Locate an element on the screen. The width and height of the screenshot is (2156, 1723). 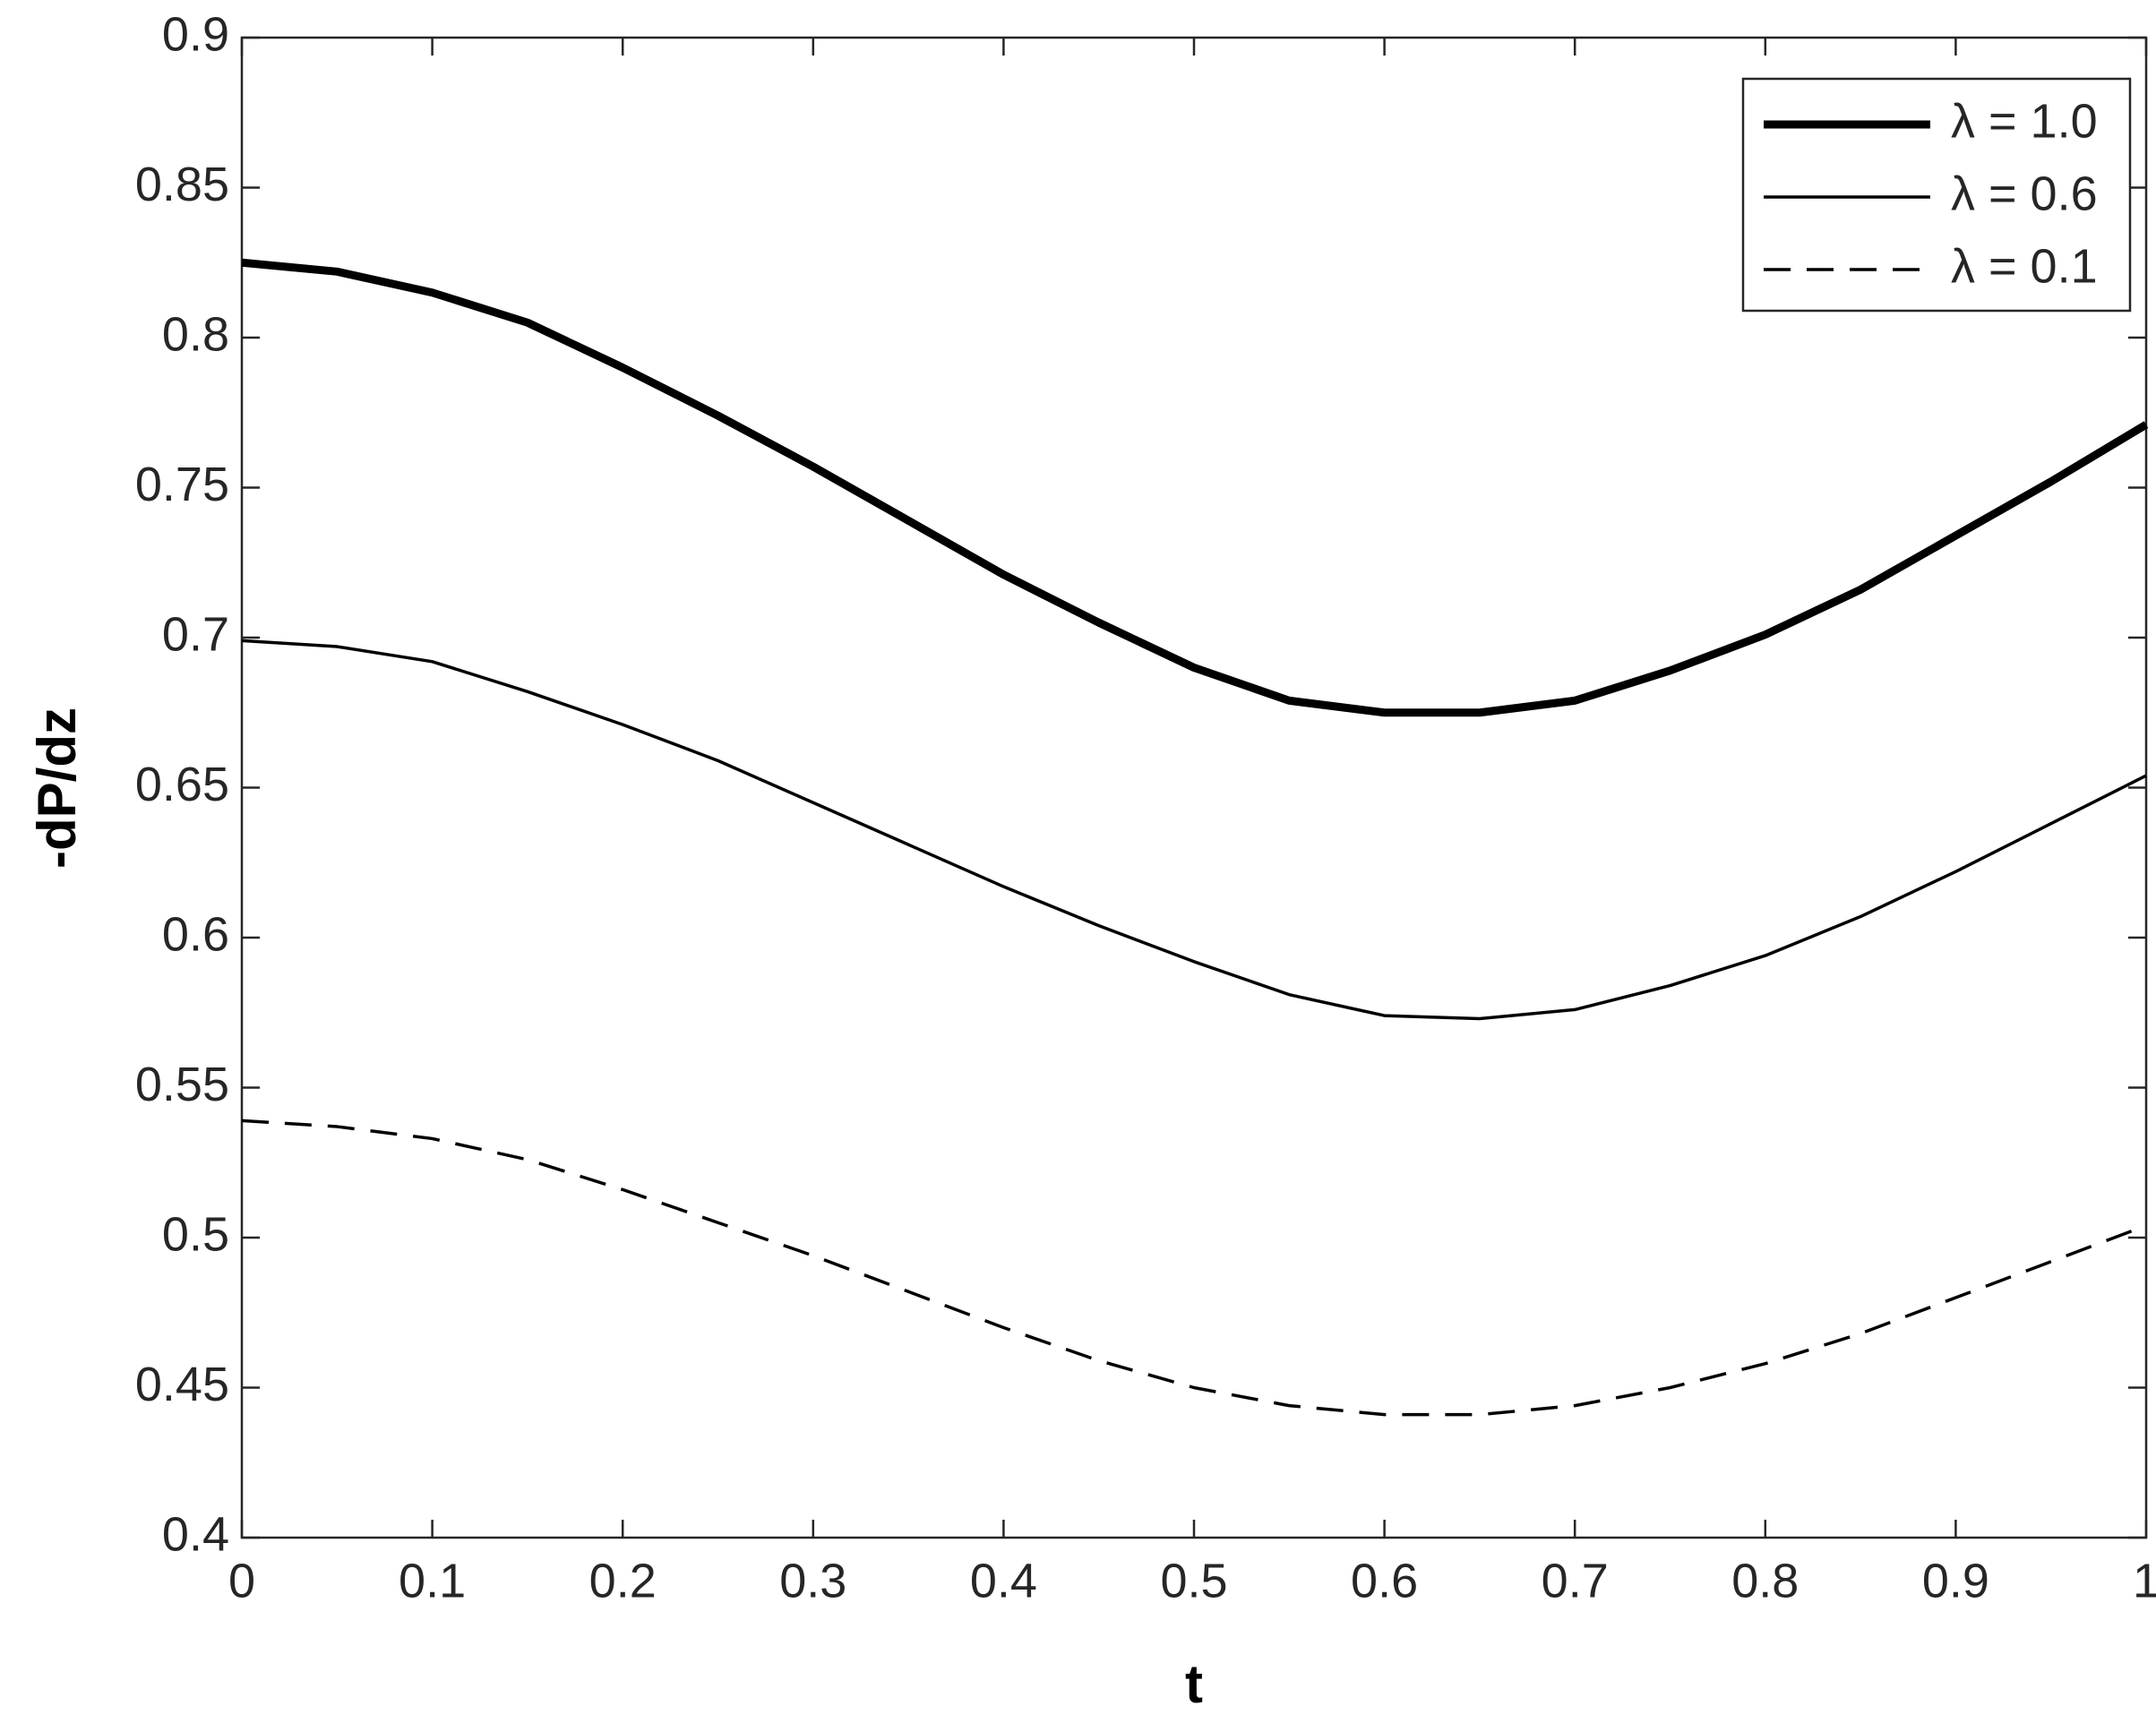
y-tick-label: 0.55 is located at coordinates (182, 1084).